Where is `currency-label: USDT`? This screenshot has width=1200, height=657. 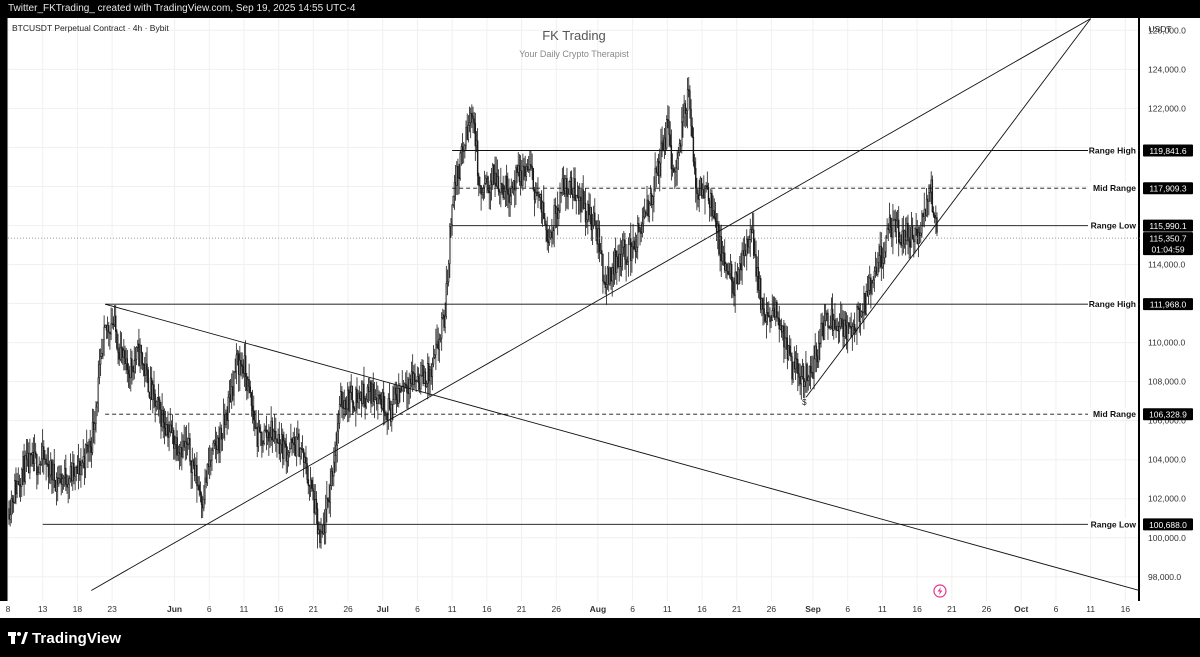
currency-label: USDT is located at coordinates (1159, 29).